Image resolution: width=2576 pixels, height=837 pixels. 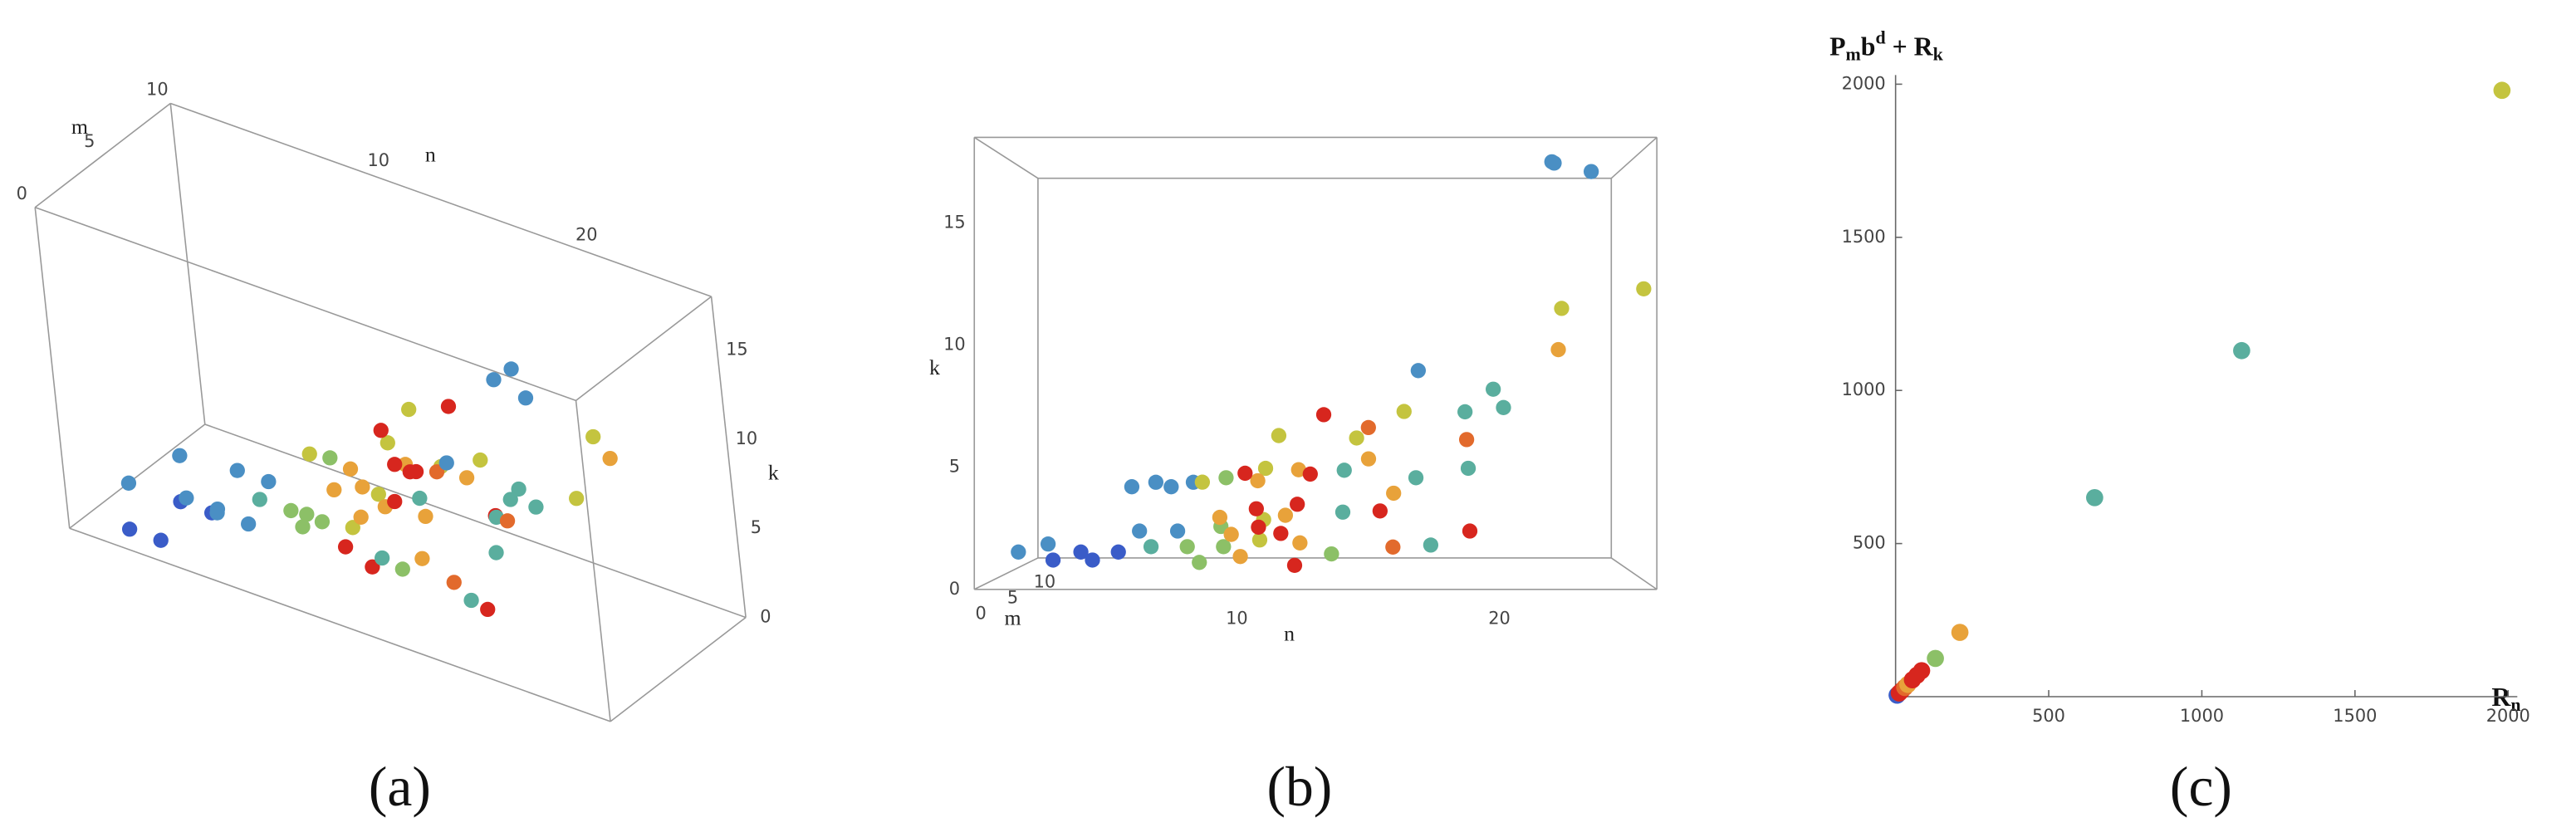 I want to click on x-tick-label: 500, so click(x=2048, y=716).